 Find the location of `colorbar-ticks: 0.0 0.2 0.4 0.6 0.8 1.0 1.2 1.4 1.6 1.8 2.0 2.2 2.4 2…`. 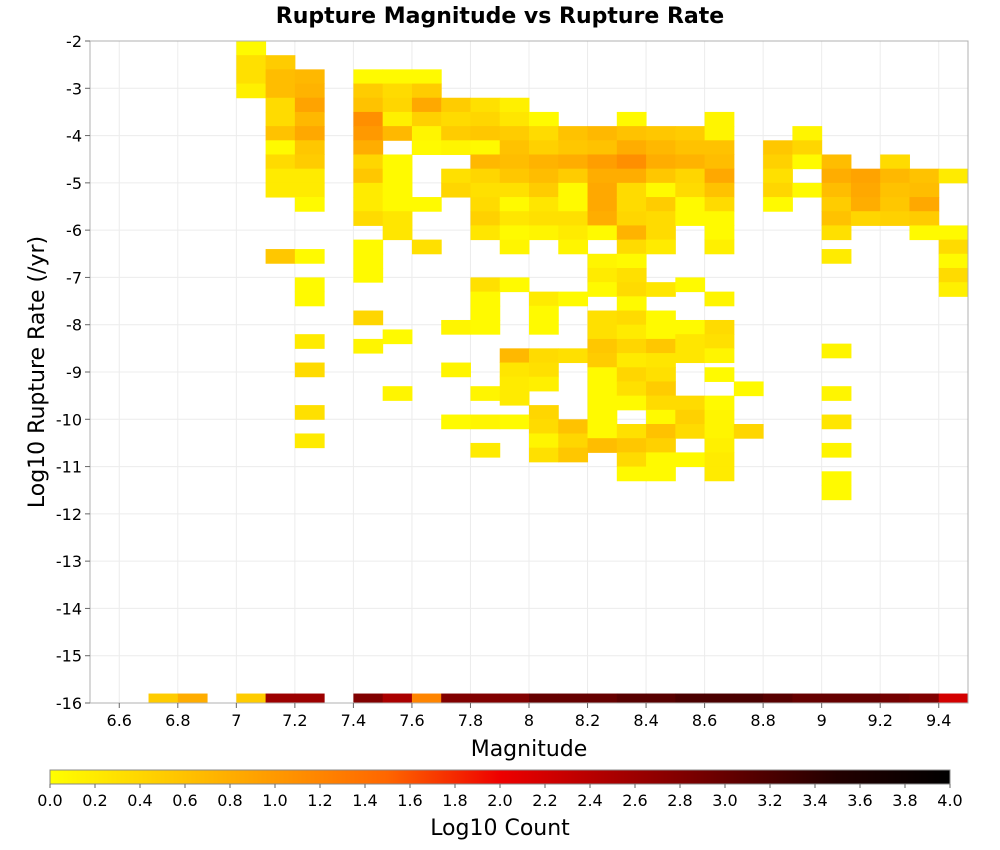

colorbar-ticks: 0.0 0.2 0.4 0.6 0.8 1.0 1.2 1.4 1.6 1.8 2.0 2.2 2.4 2… is located at coordinates (500, 797).